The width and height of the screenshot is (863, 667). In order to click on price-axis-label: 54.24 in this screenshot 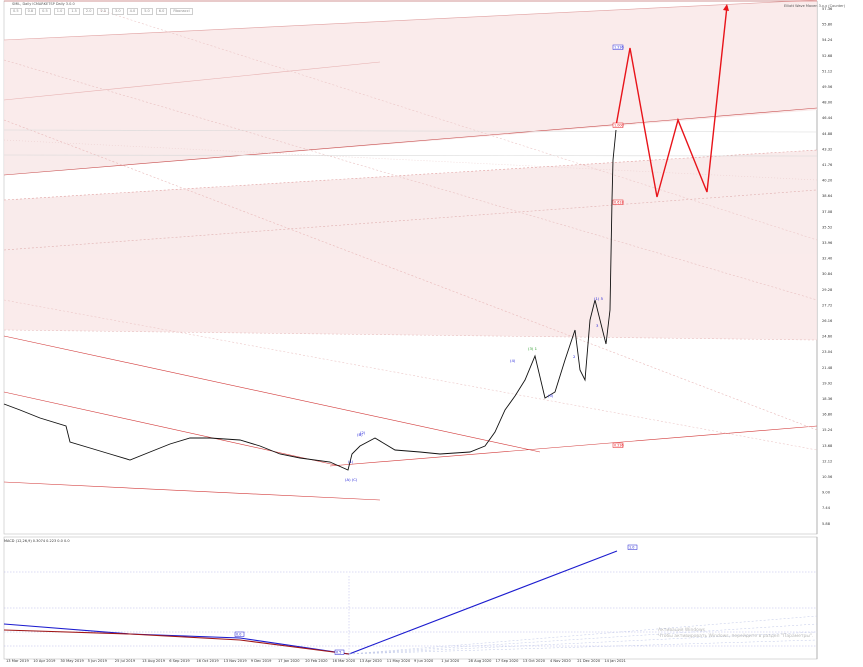, I will do `click(827, 40)`.